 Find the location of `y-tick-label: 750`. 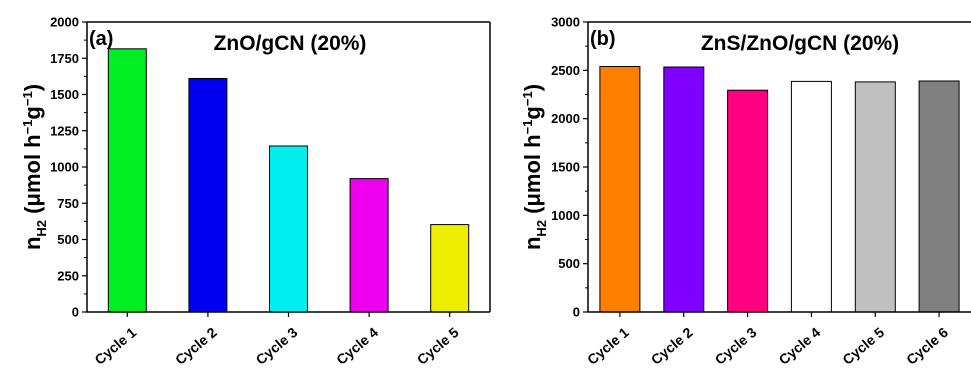

y-tick-label: 750 is located at coordinates (68, 203).